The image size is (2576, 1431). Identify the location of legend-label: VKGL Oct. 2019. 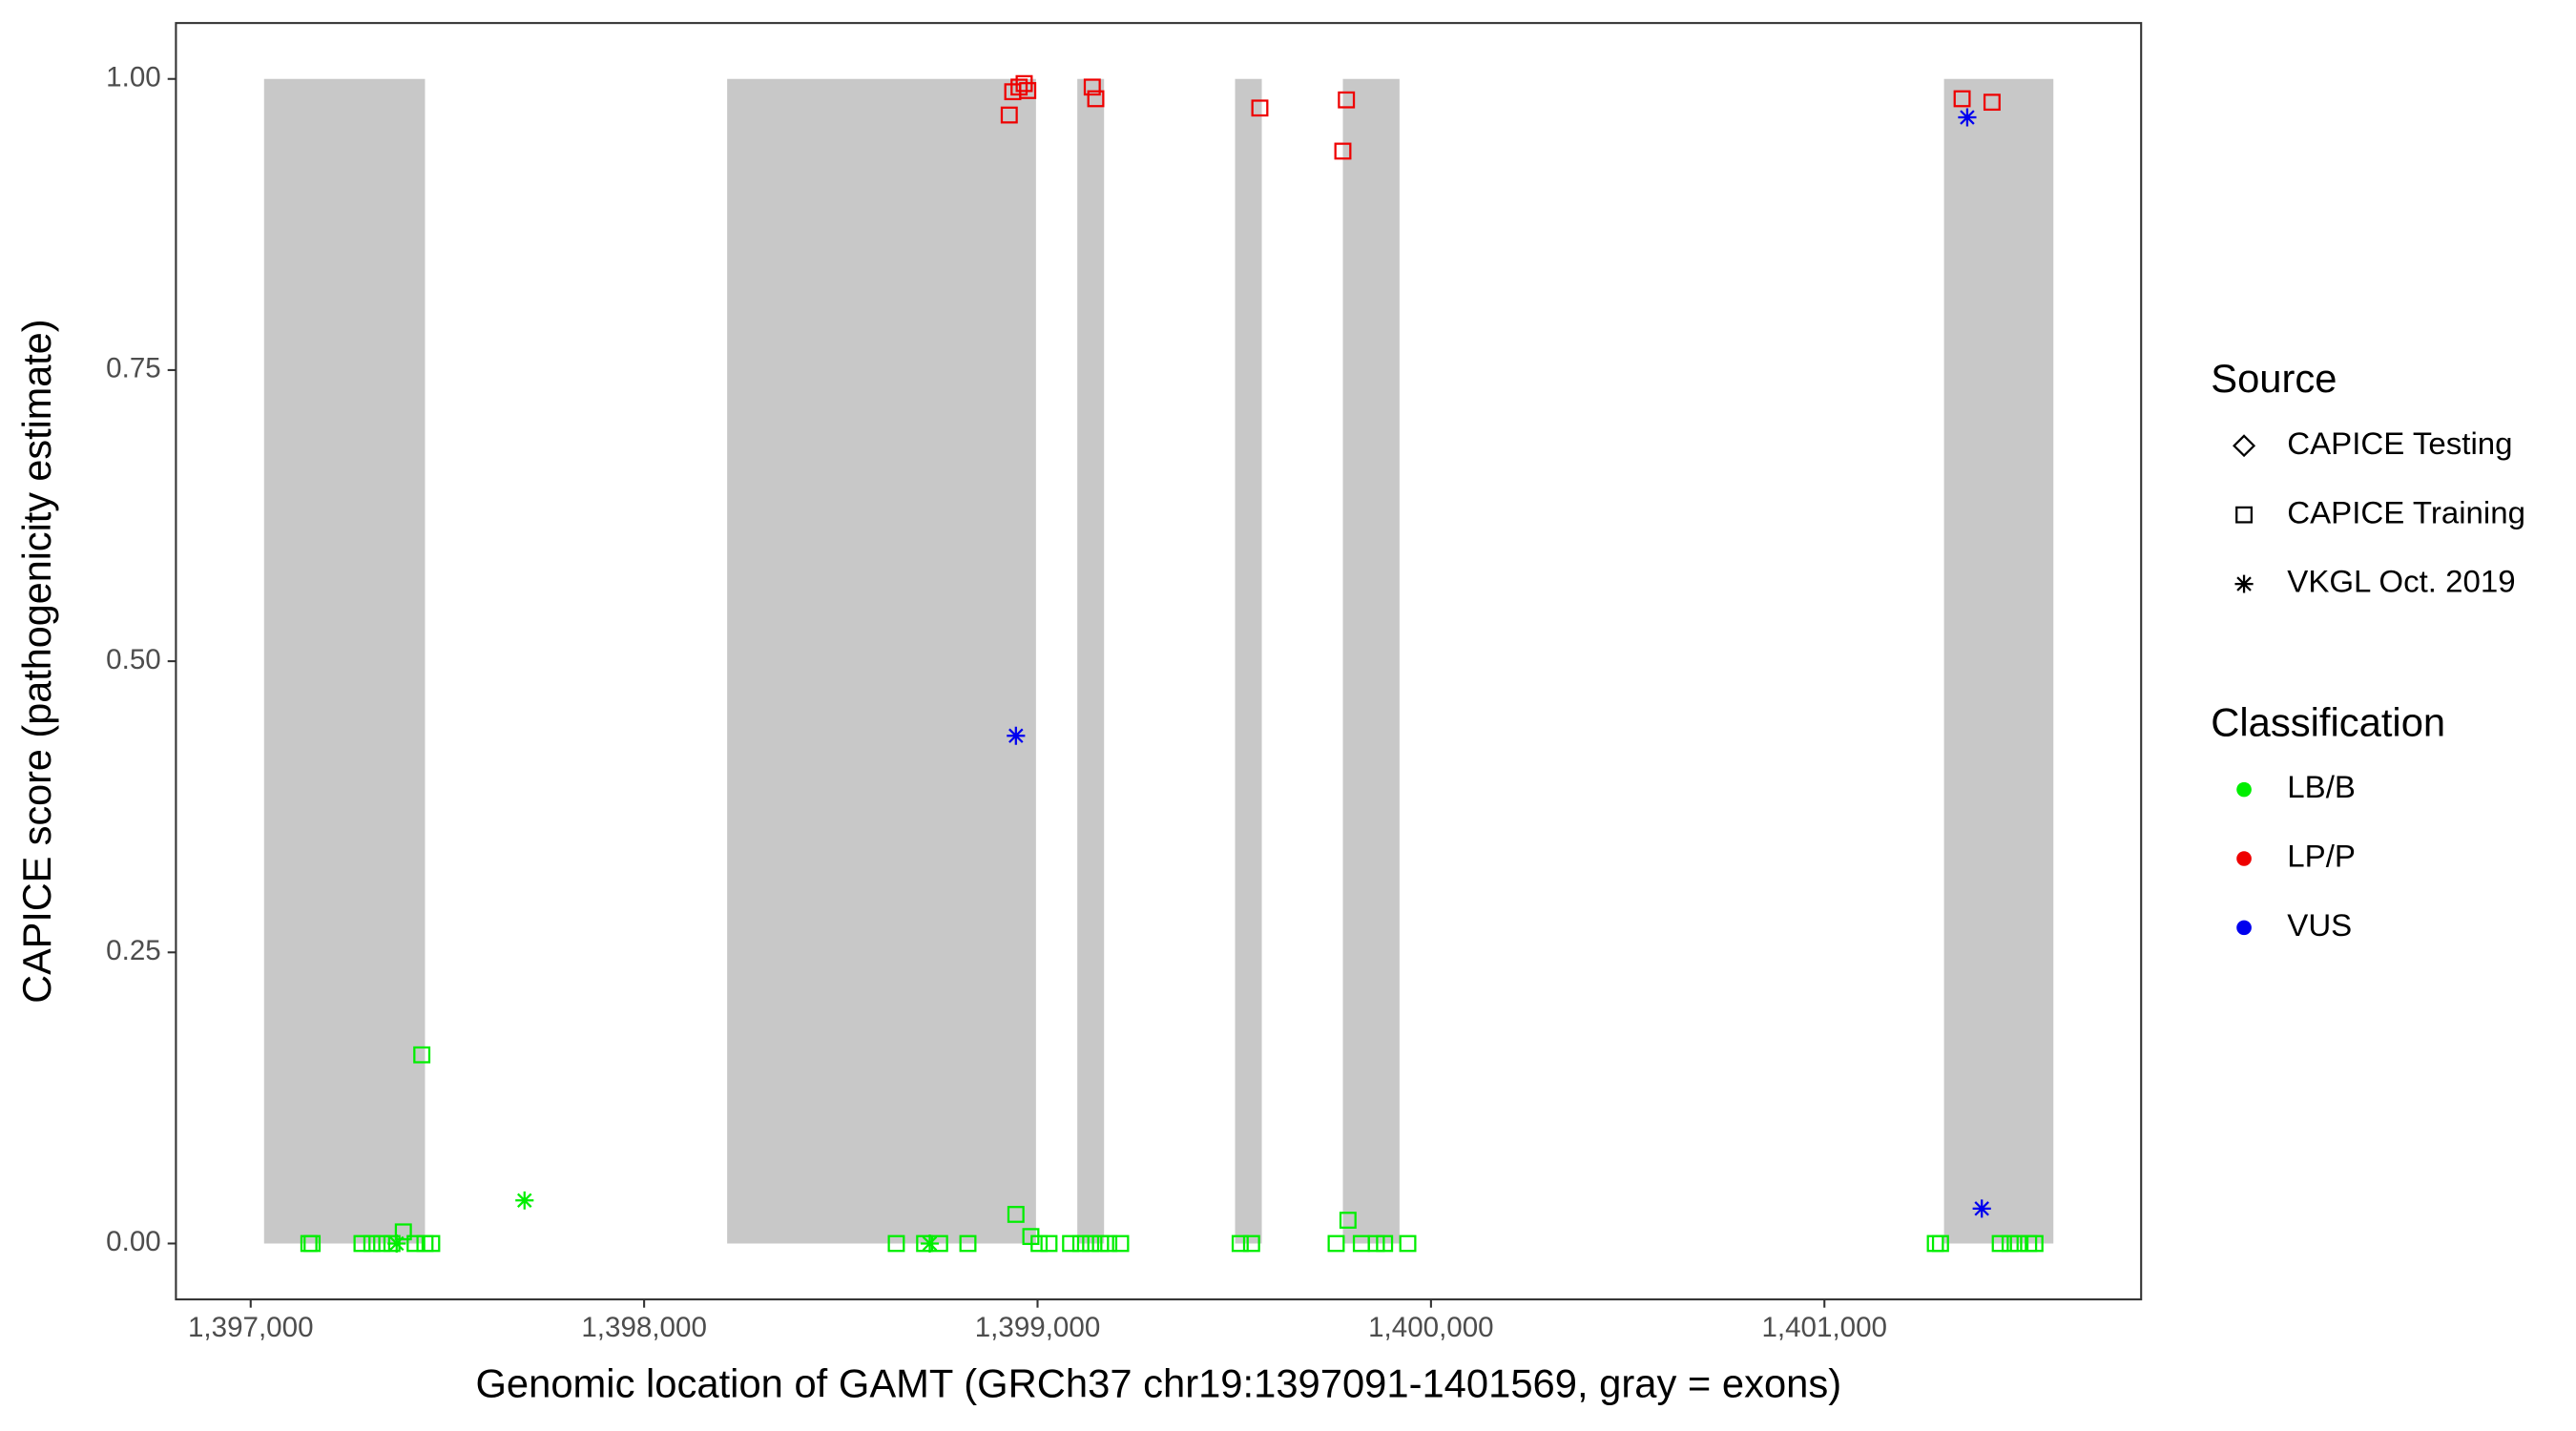
(2401, 581).